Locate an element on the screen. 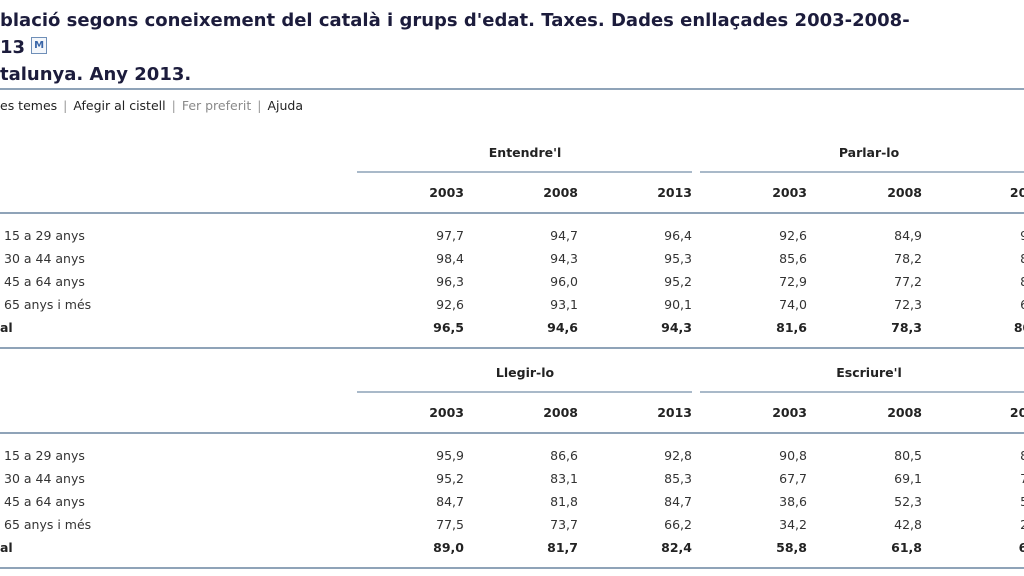 The width and height of the screenshot is (1024, 576). table-cell: 72,9 is located at coordinates (793, 281).